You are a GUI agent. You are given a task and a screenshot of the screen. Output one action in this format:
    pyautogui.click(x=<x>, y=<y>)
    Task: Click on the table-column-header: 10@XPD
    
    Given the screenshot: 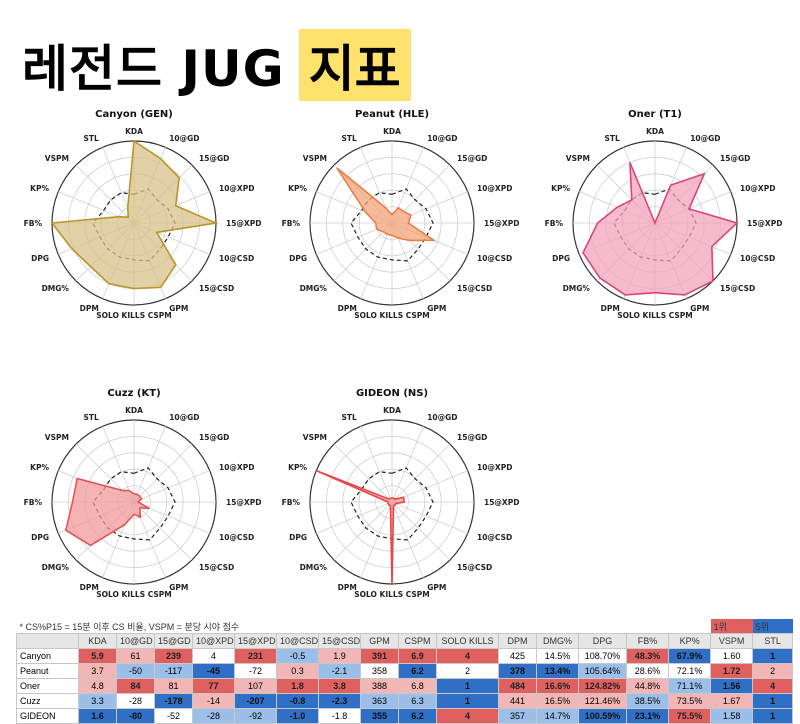 What is the action you would take?
    pyautogui.click(x=213, y=641)
    